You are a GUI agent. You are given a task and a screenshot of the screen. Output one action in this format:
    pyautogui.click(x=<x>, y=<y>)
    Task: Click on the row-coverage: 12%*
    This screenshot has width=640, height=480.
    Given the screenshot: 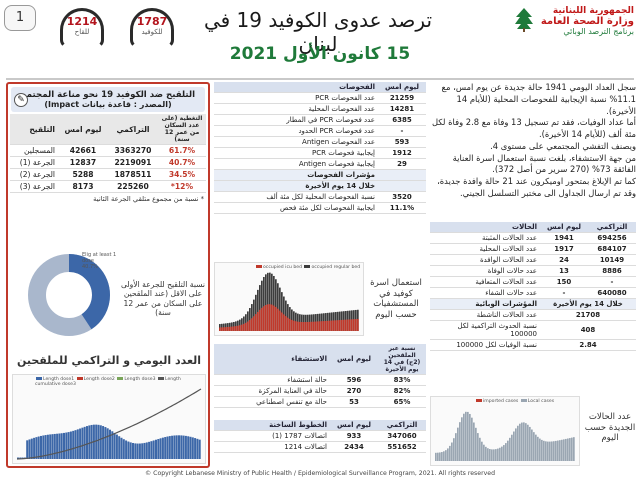 What is the action you would take?
    pyautogui.click(x=182, y=186)
    